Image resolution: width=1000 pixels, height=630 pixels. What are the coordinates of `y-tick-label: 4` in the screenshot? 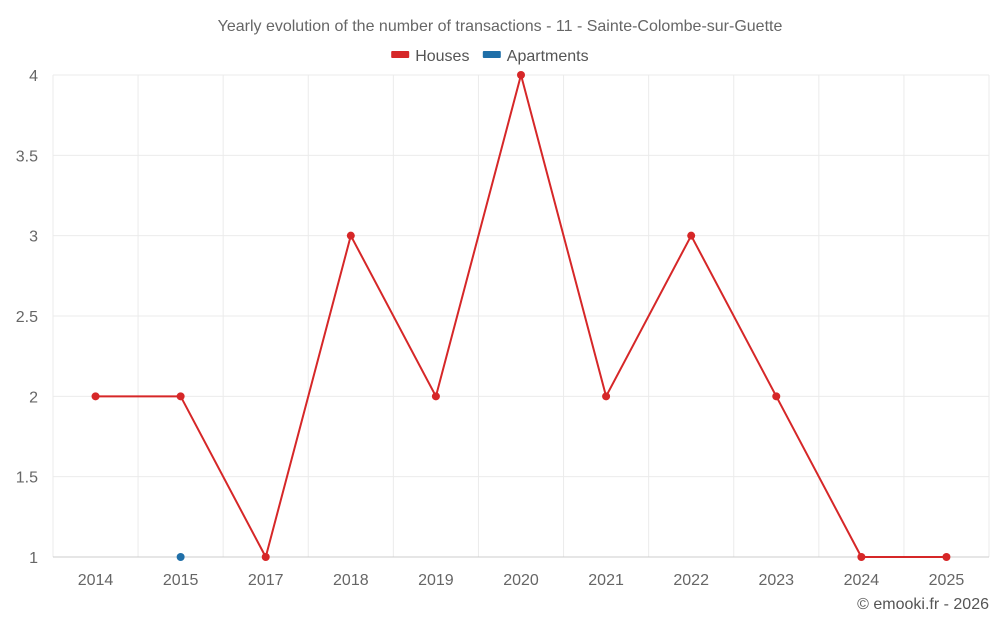 It's located at (33, 76).